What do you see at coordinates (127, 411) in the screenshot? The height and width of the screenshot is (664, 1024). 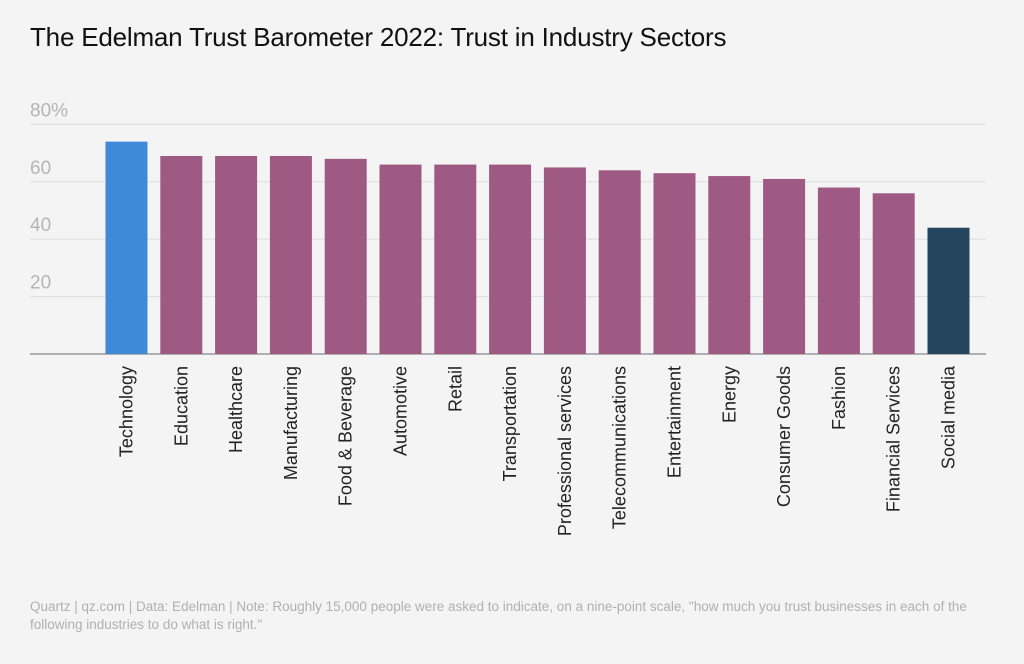 I see `category-label: Technology` at bounding box center [127, 411].